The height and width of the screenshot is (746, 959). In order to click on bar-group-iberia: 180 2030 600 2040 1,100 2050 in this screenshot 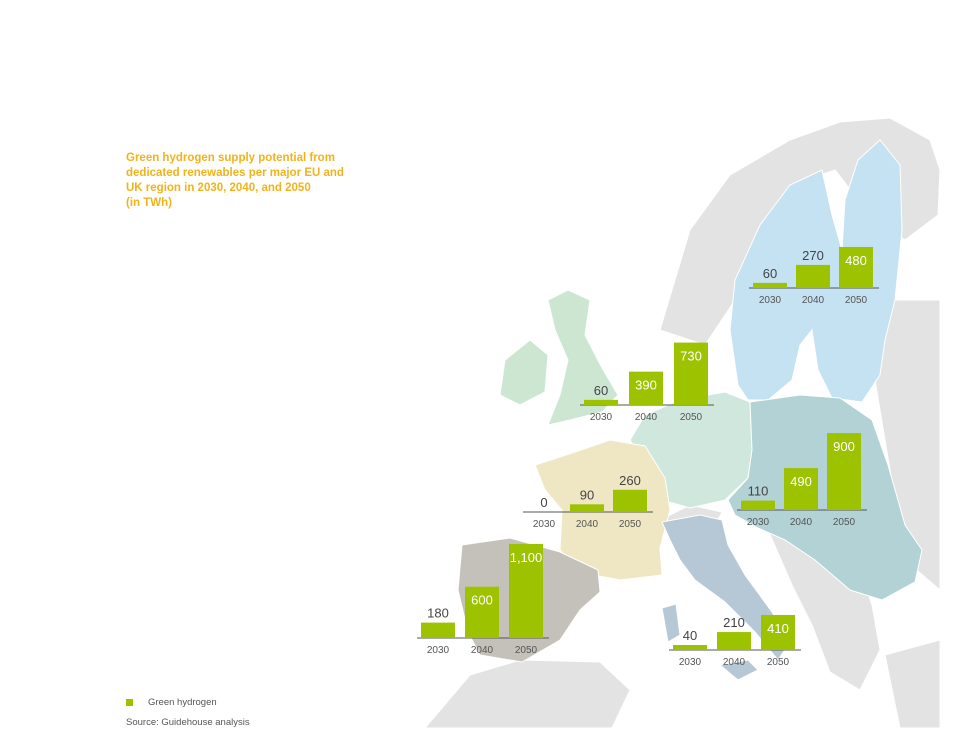, I will do `click(483, 599)`.